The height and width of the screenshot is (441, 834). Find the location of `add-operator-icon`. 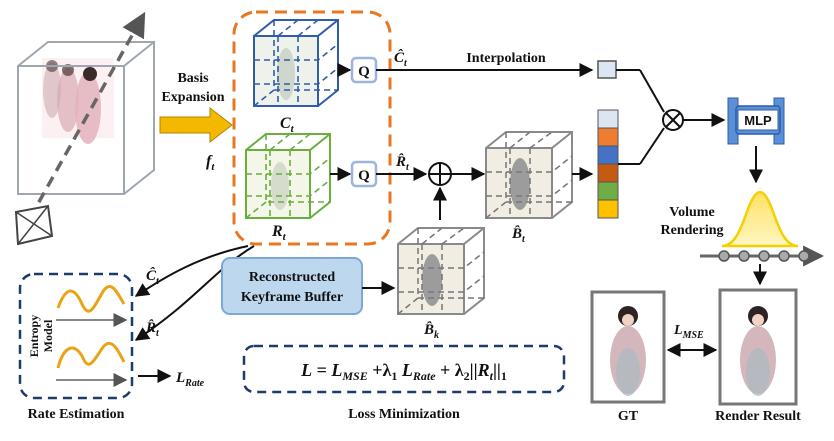

add-operator-icon is located at coordinates (440, 174).